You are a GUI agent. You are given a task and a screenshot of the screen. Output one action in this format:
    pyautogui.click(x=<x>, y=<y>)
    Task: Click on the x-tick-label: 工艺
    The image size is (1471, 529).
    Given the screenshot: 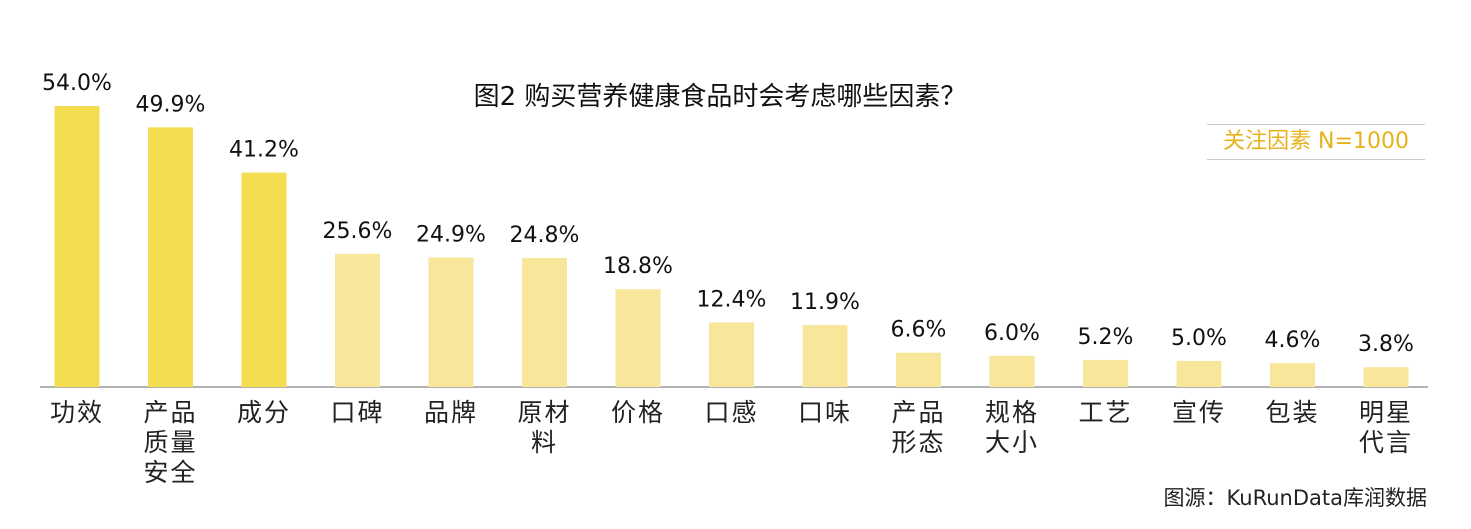 What is the action you would take?
    pyautogui.click(x=1105, y=412)
    